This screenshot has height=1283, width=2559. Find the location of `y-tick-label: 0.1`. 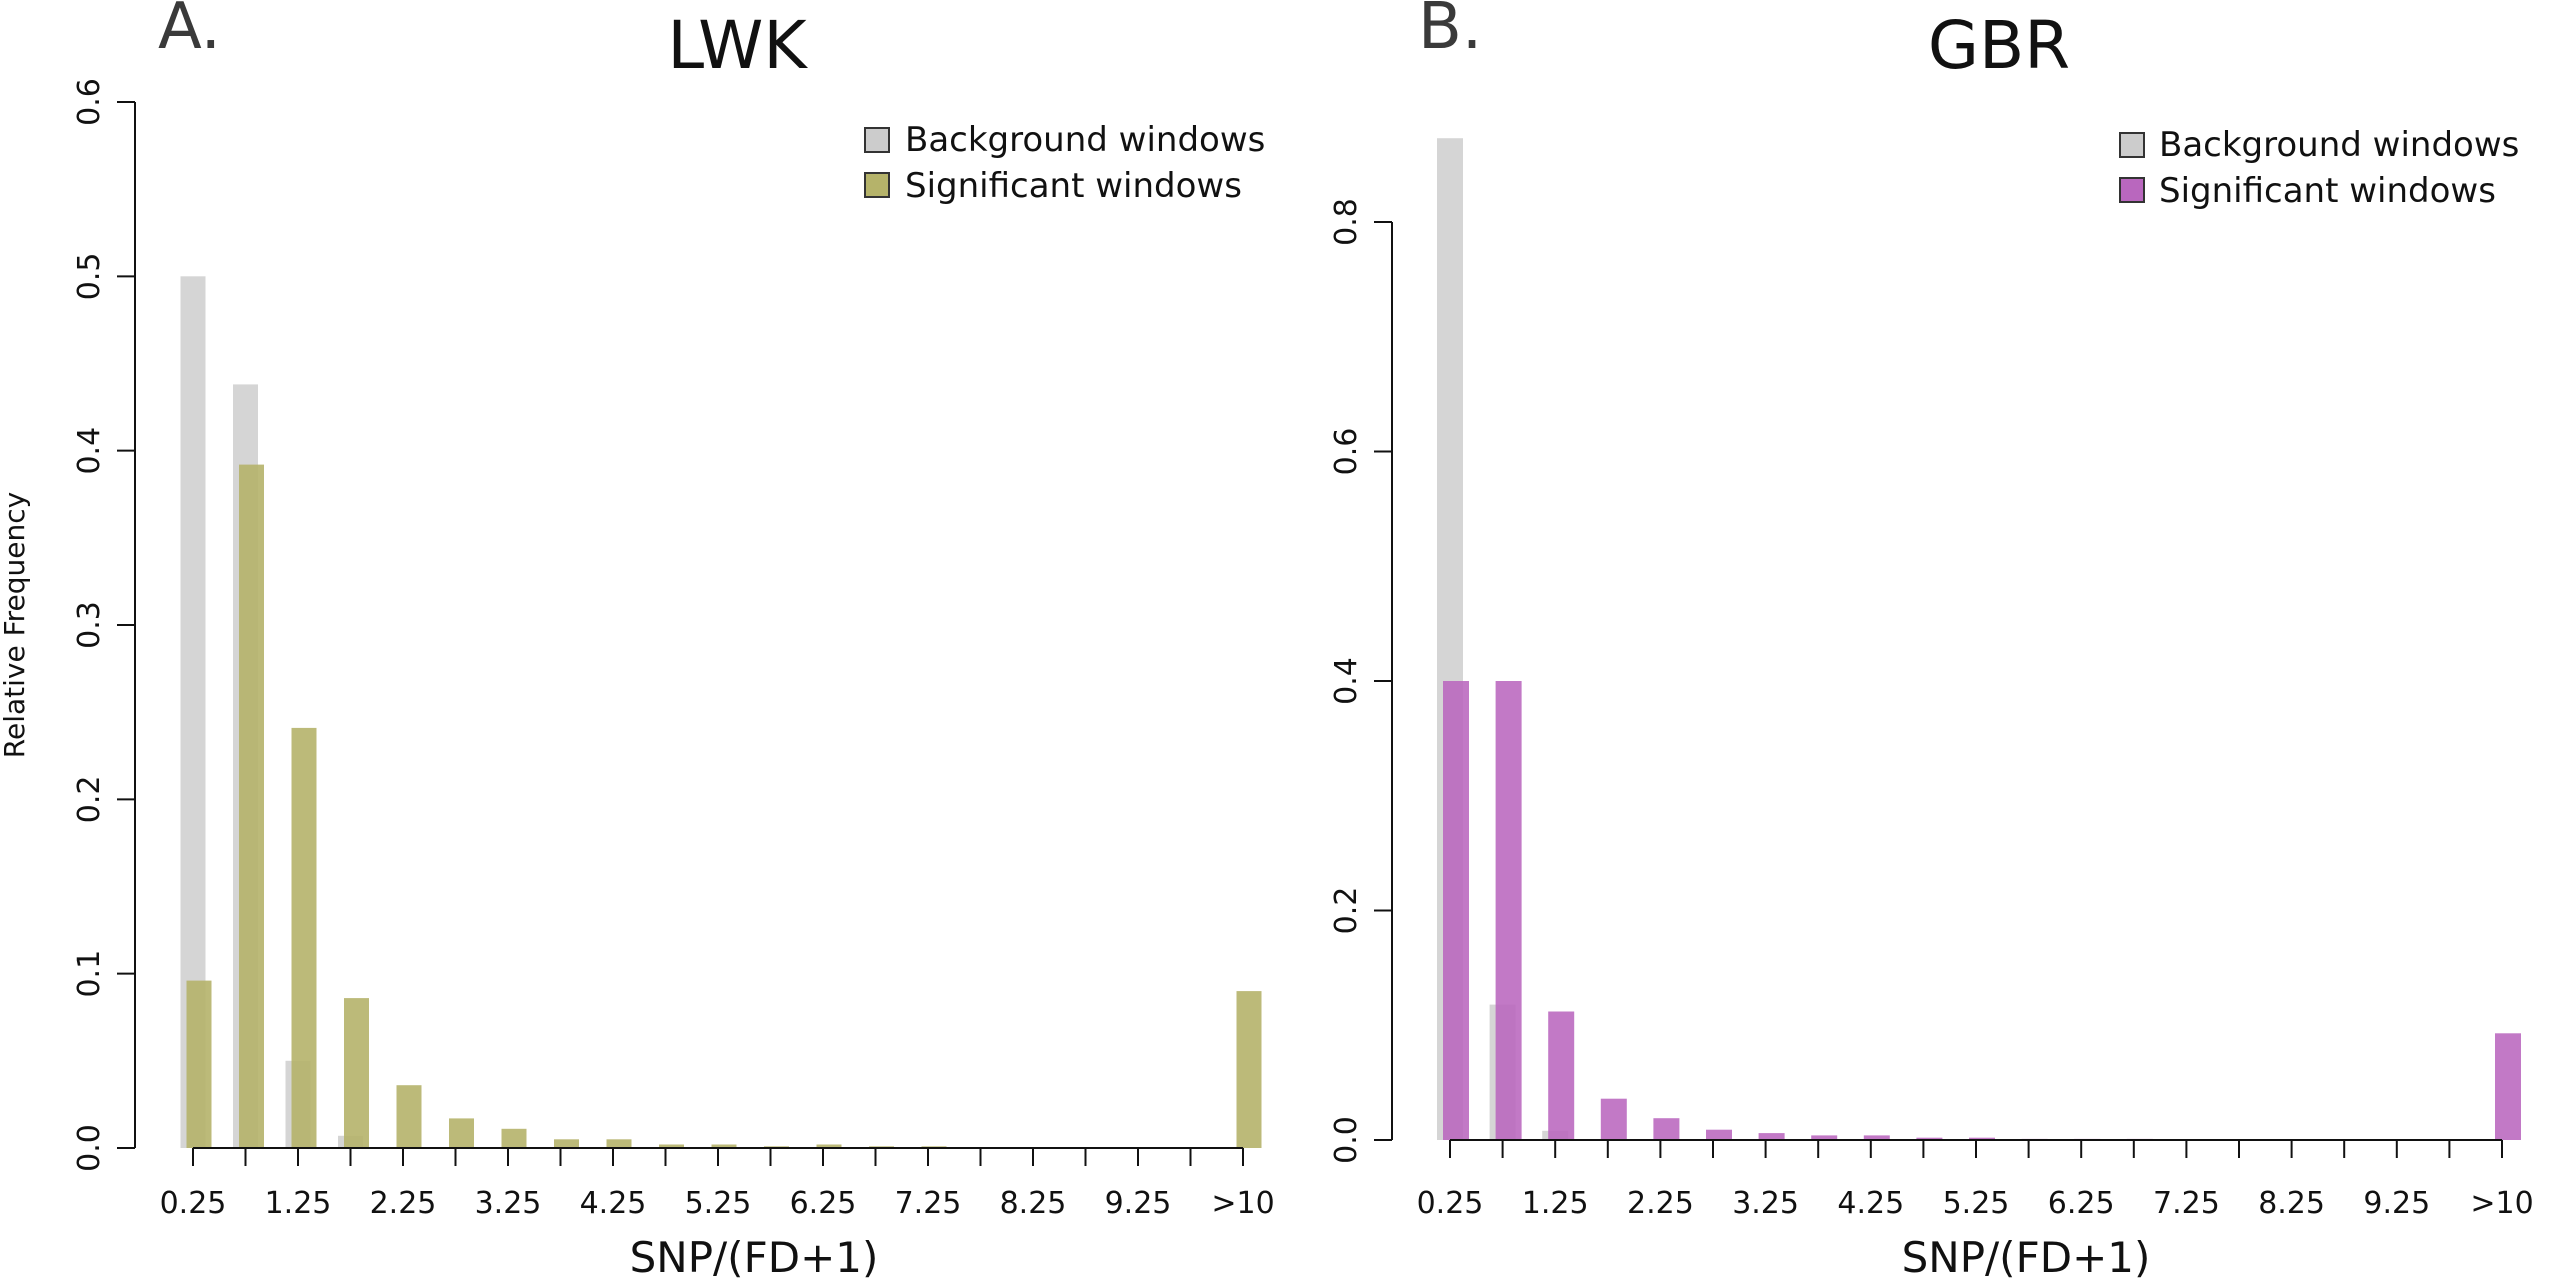

y-tick-label: 0.1 is located at coordinates (89, 974).